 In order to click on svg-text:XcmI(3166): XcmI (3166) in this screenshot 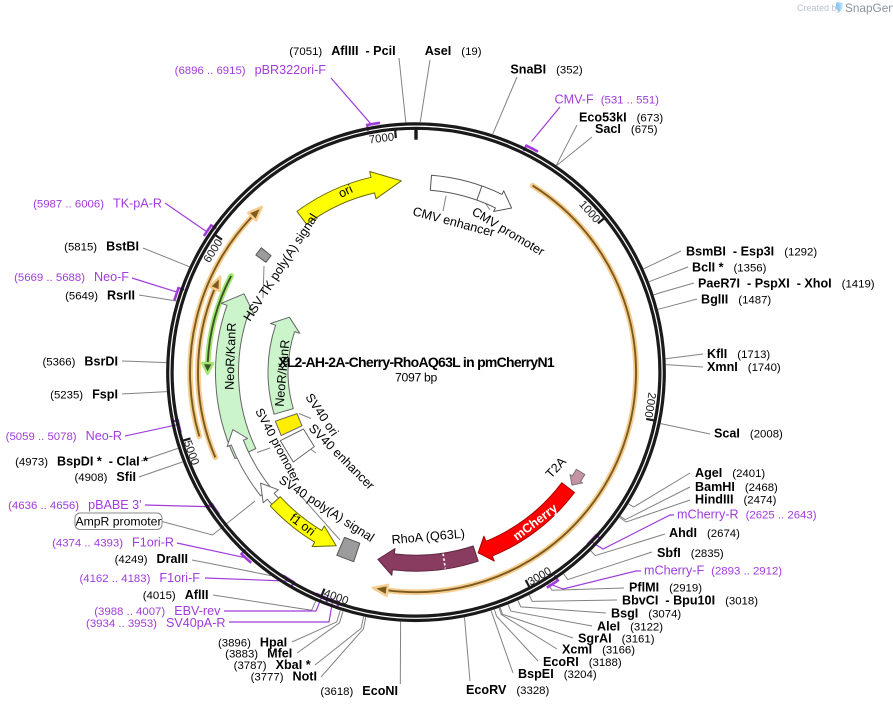, I will do `click(598, 650)`.